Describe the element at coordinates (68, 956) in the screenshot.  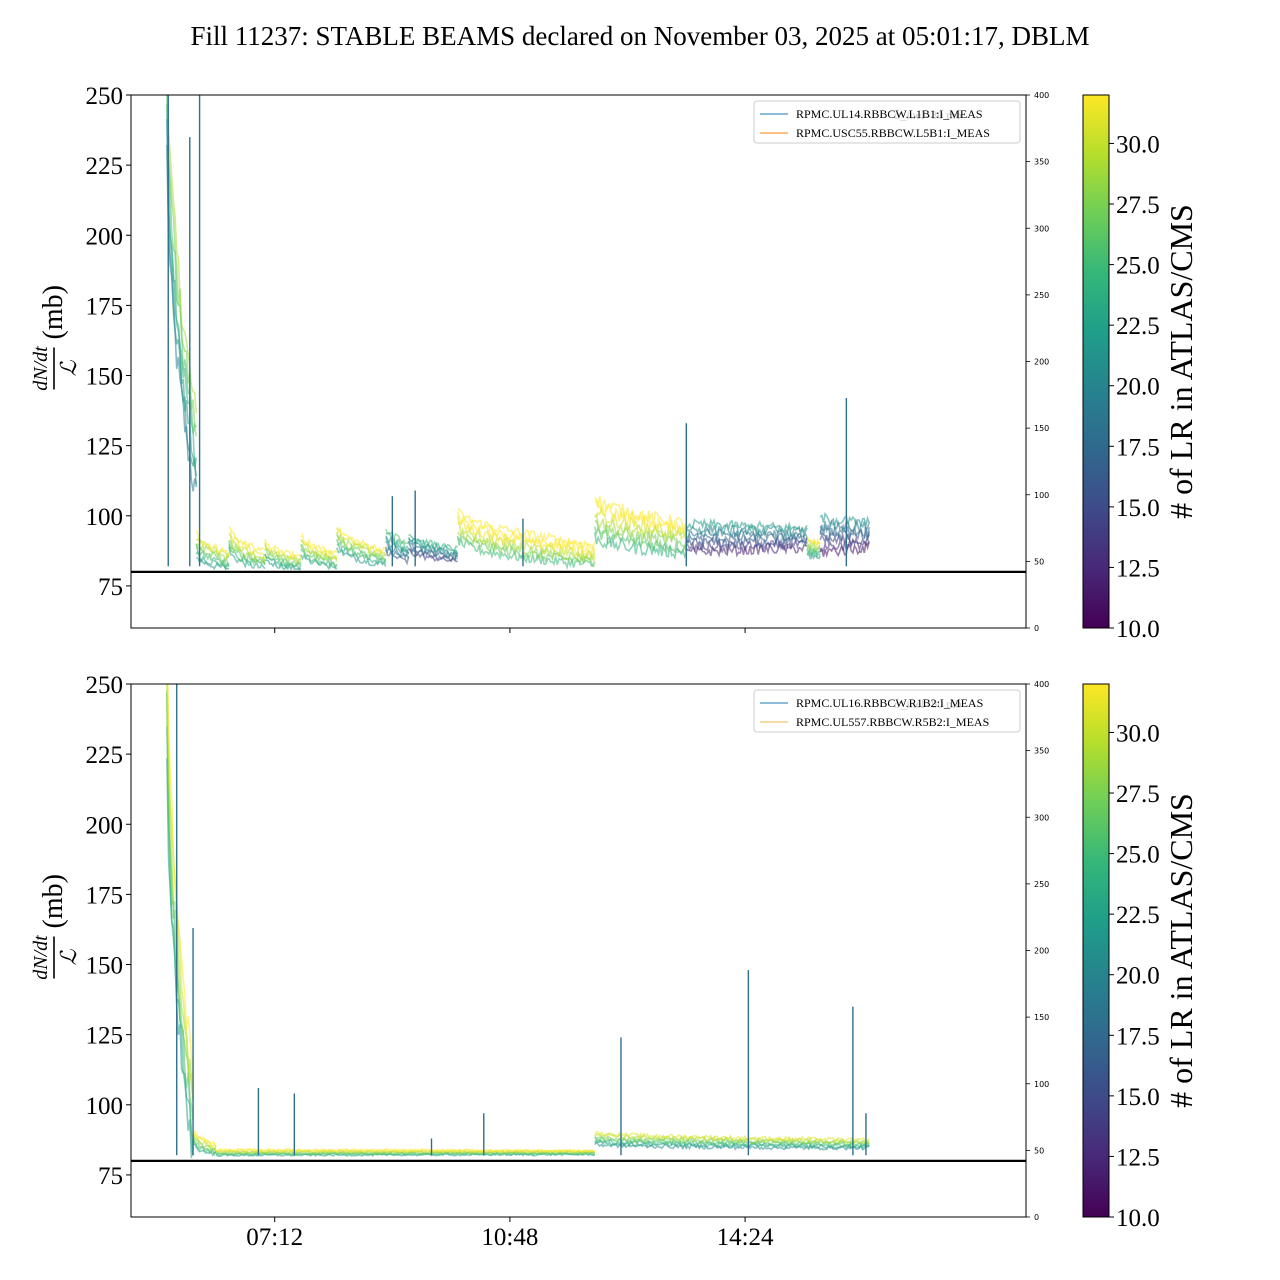
I see `y-label-denominator: ℒ` at that location.